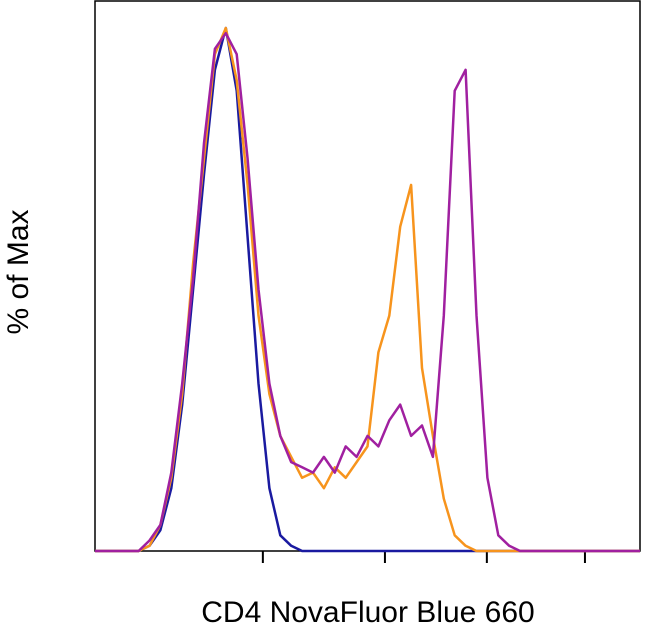  What do you see at coordinates (368, 612) in the screenshot?
I see `x-axis-label: CD4 NovaFluor Blue 660` at bounding box center [368, 612].